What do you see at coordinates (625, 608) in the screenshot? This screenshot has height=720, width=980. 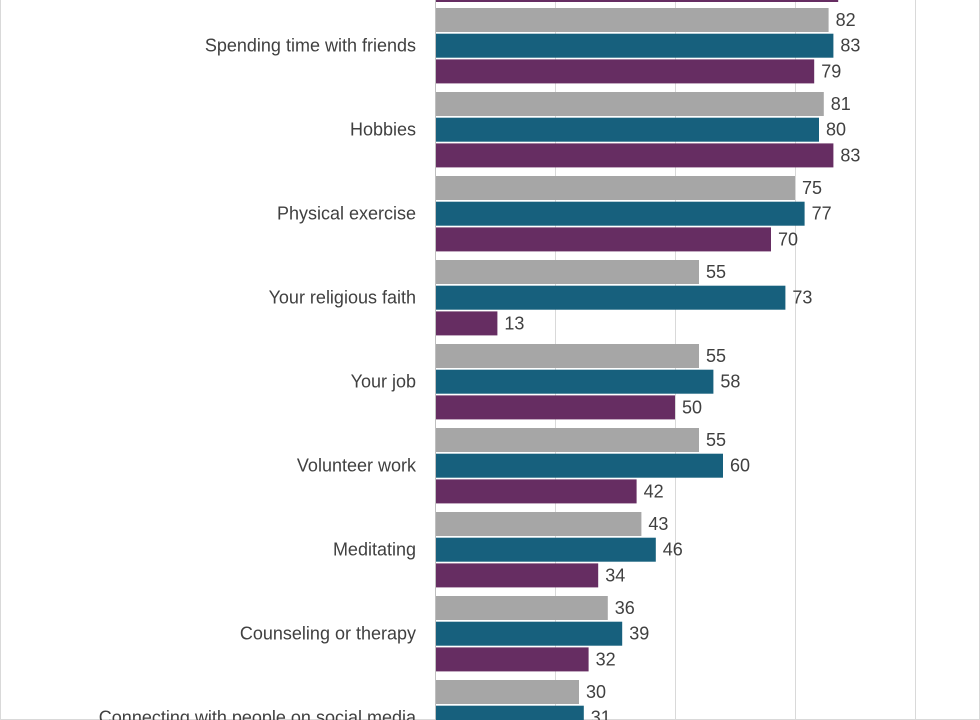 I see `value-label: 36` at bounding box center [625, 608].